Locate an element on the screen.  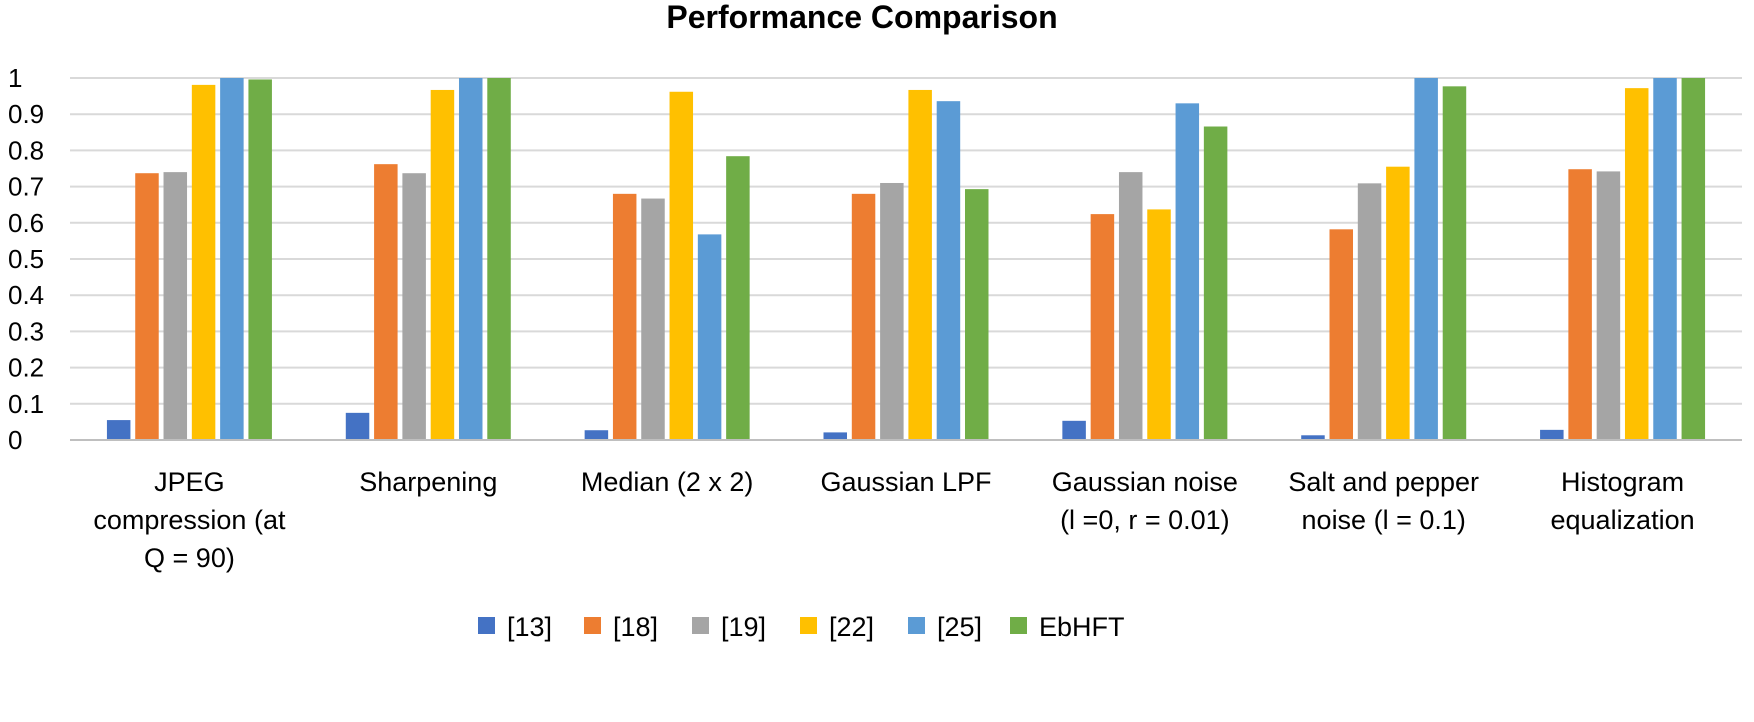
x-category-label: equalization is located at coordinates (1623, 520).